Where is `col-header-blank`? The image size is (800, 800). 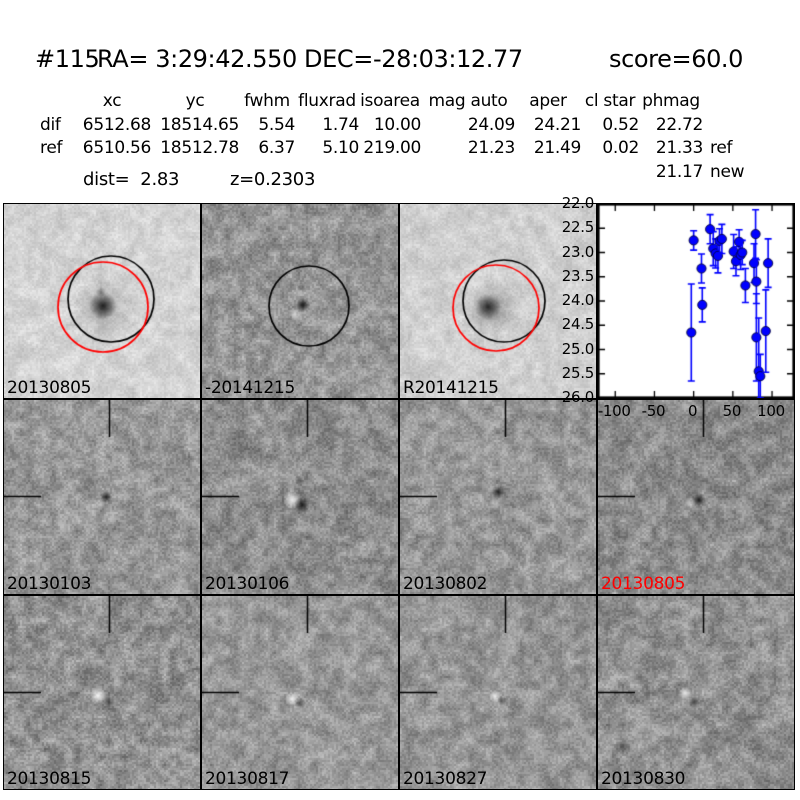 col-header-blank is located at coordinates (727, 102).